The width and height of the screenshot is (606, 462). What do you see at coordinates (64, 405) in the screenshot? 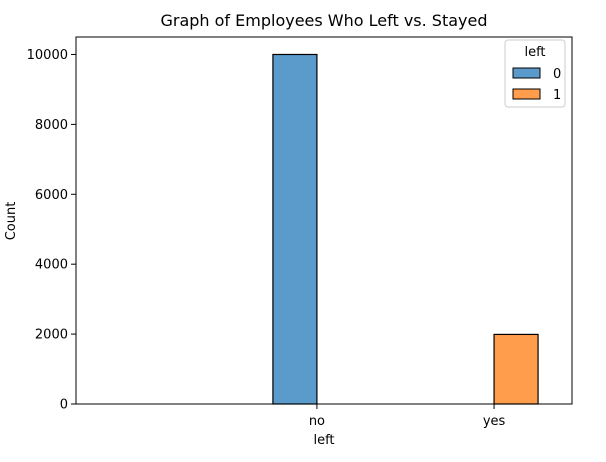
I see `y-tick-label-0: 0` at bounding box center [64, 405].